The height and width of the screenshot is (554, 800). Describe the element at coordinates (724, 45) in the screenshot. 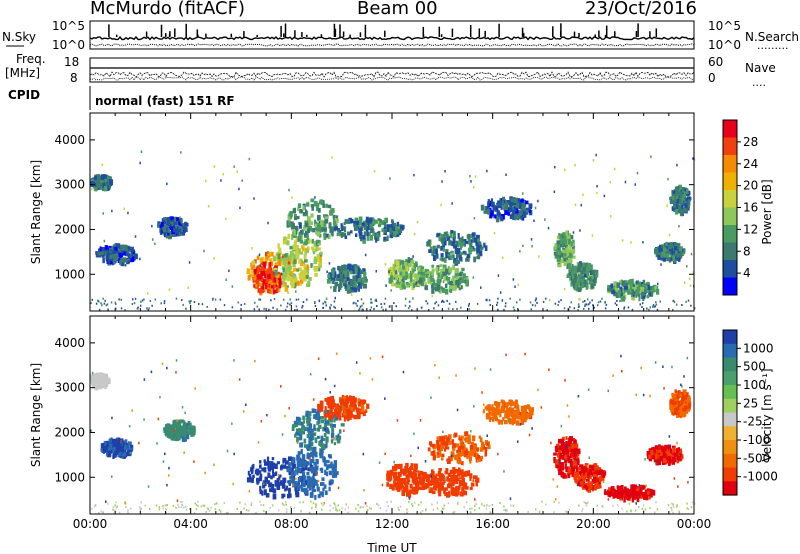

I see `nsearch-tick-bottom: 10^0` at that location.